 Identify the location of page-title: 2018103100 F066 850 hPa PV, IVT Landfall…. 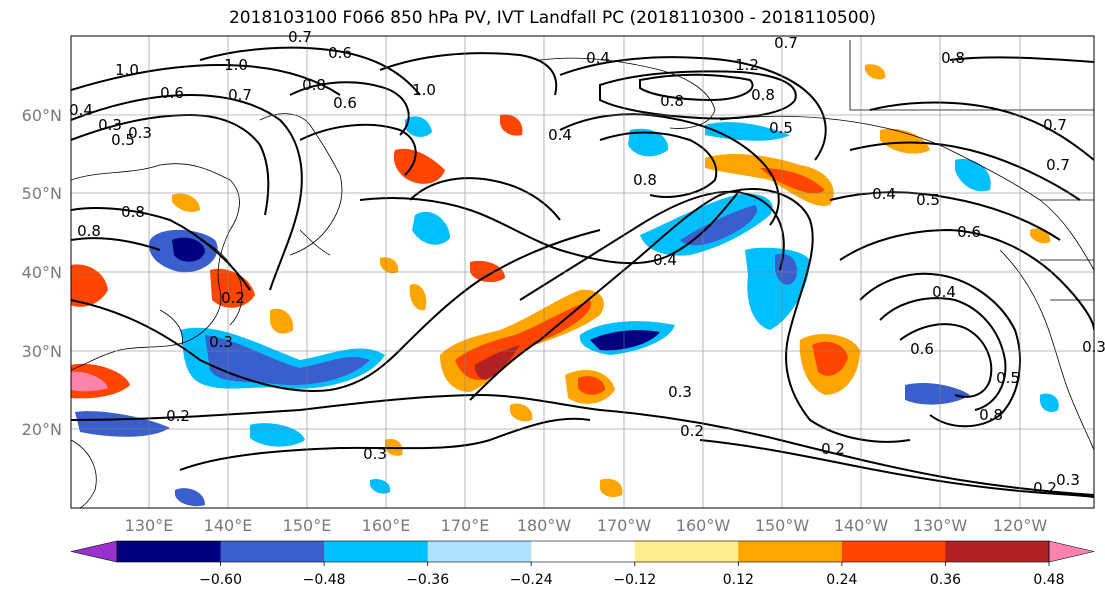
(552, 18).